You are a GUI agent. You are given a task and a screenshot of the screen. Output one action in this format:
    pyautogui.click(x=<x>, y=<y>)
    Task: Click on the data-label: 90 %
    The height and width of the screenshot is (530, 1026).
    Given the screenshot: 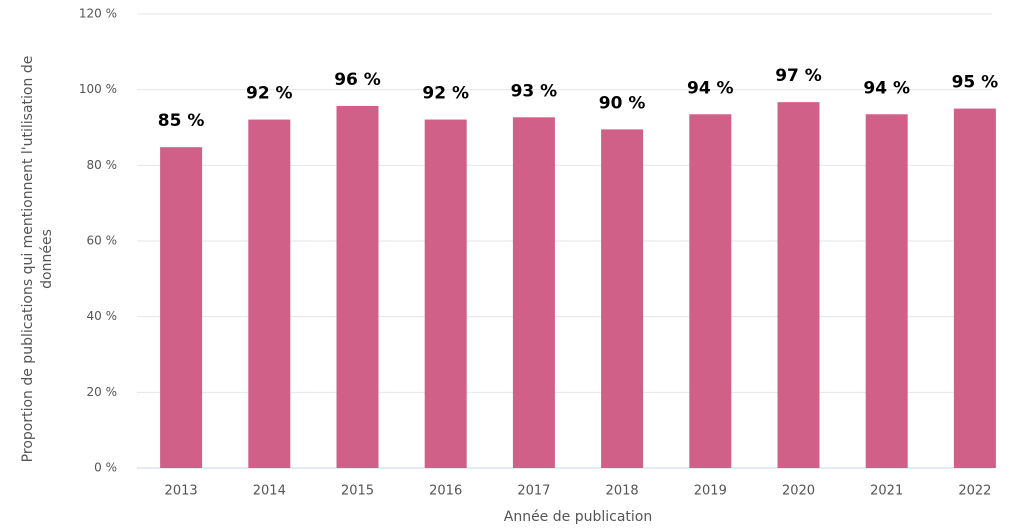 What is the action you would take?
    pyautogui.click(x=622, y=103)
    